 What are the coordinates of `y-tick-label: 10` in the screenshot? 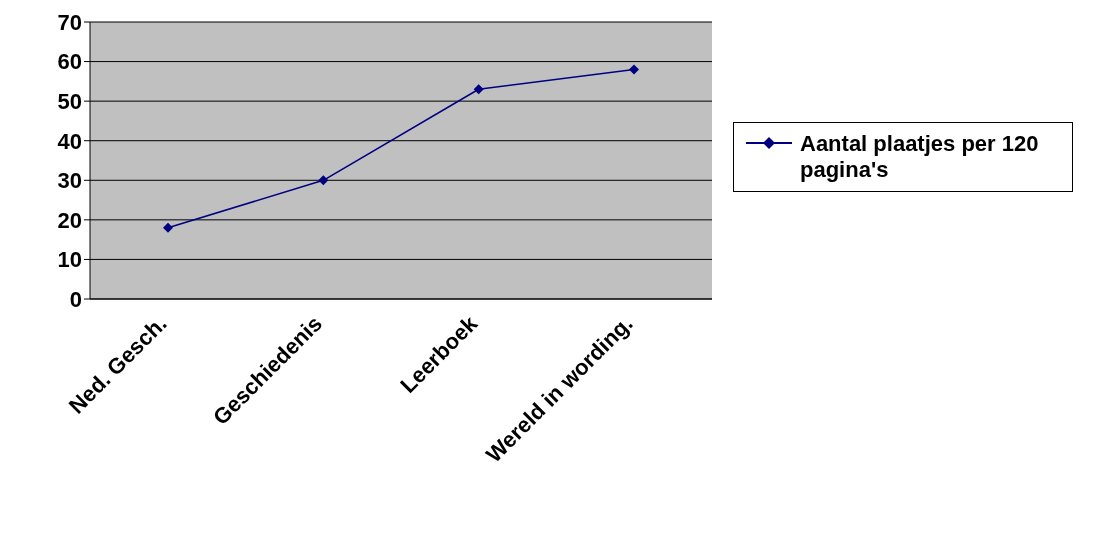 It's located at (69, 260).